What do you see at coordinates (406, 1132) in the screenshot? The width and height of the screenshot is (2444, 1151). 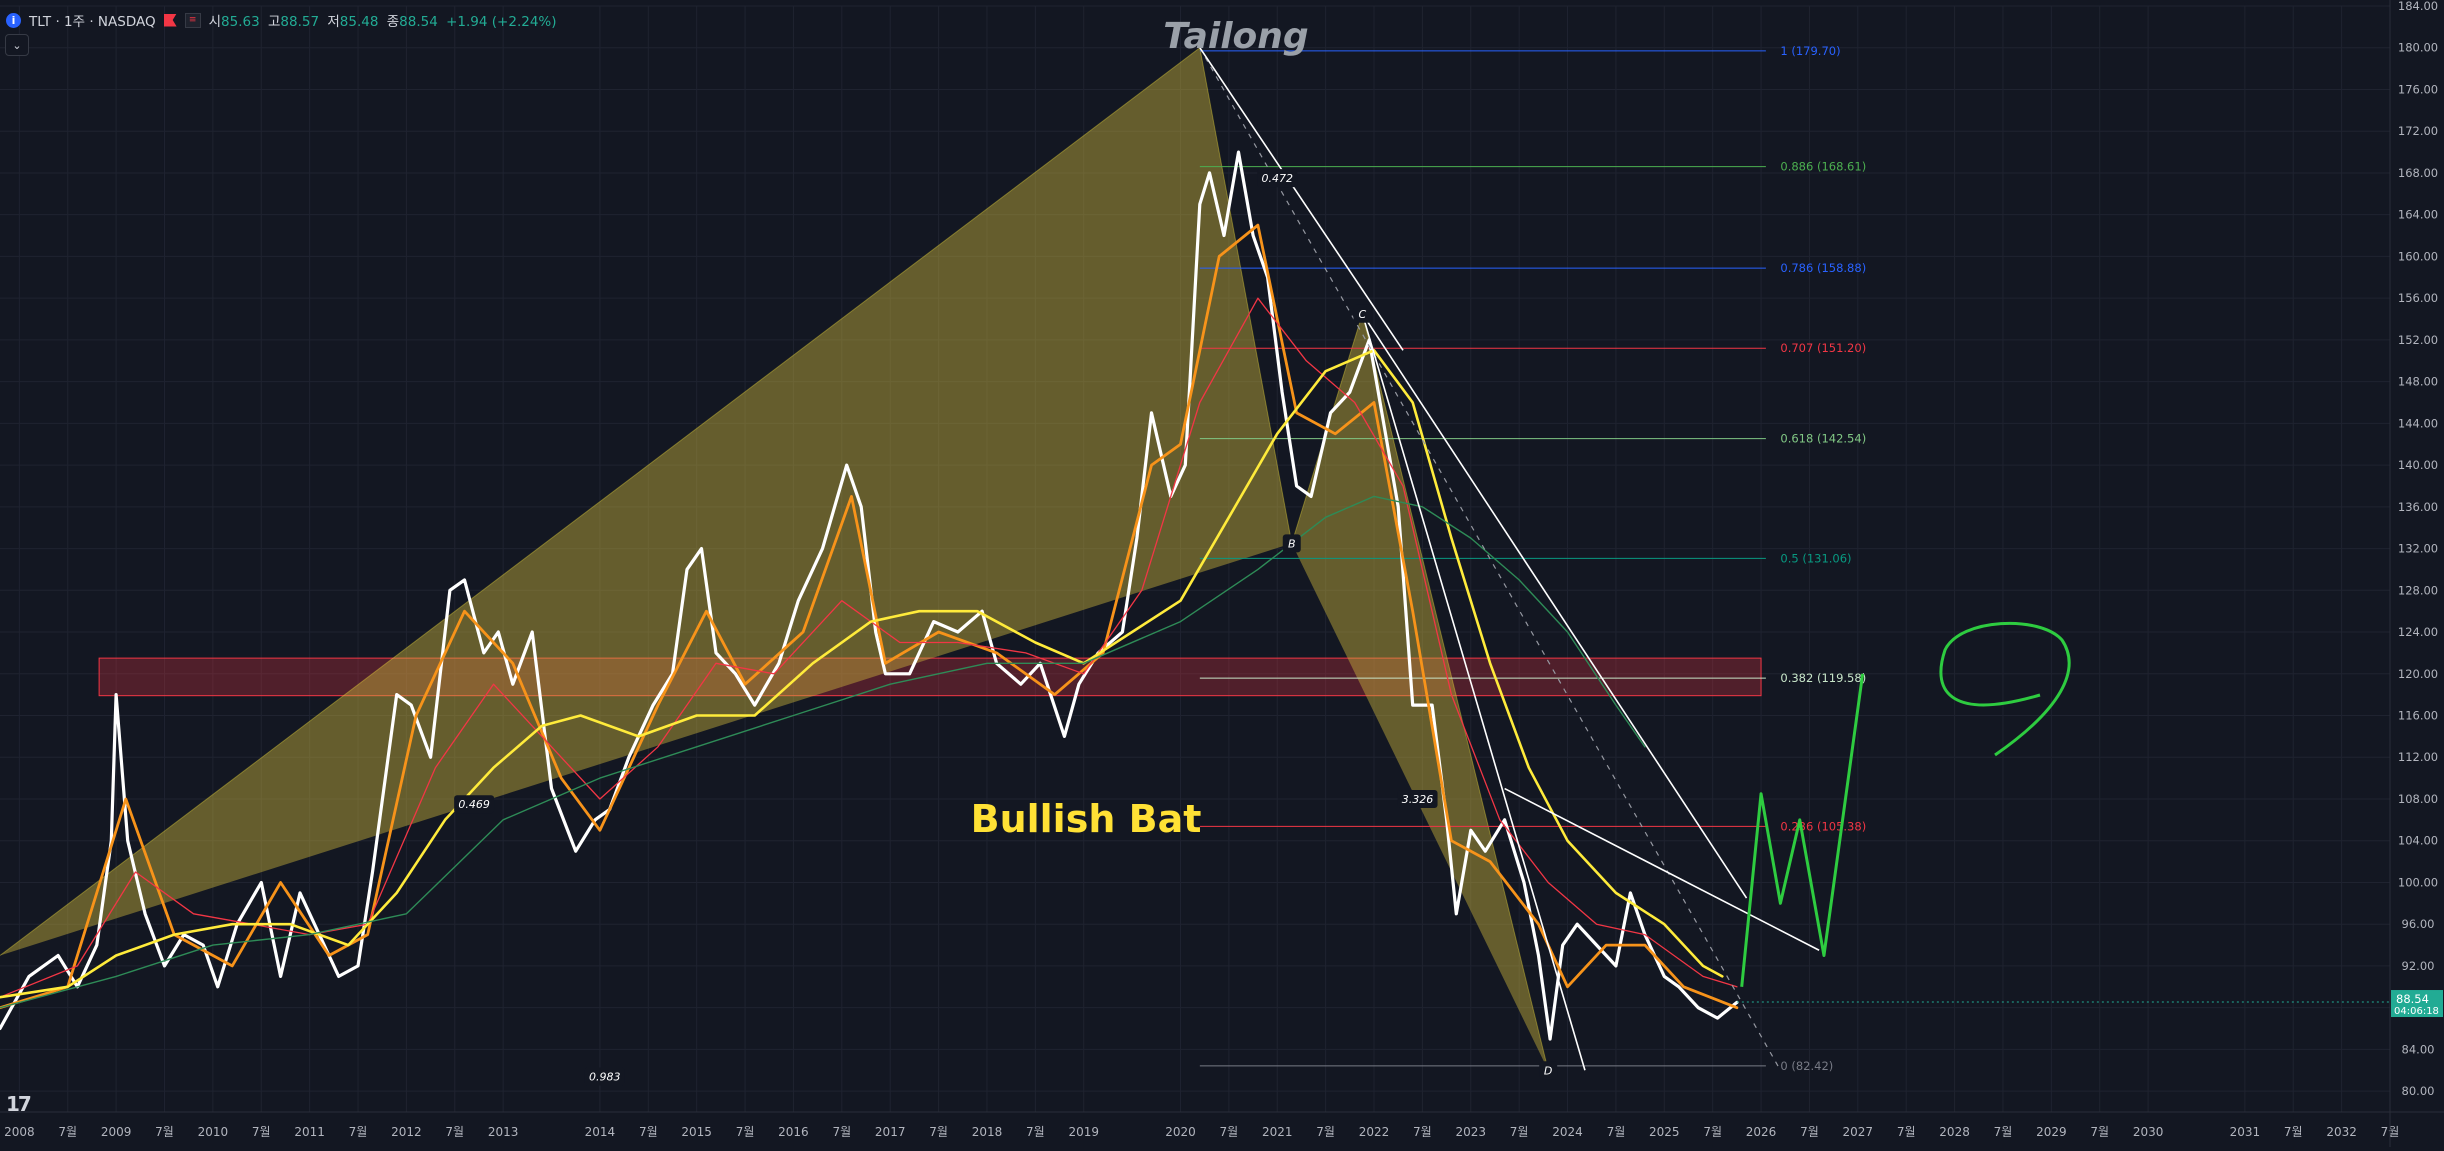 I see `x-tick-label: 2012` at bounding box center [406, 1132].